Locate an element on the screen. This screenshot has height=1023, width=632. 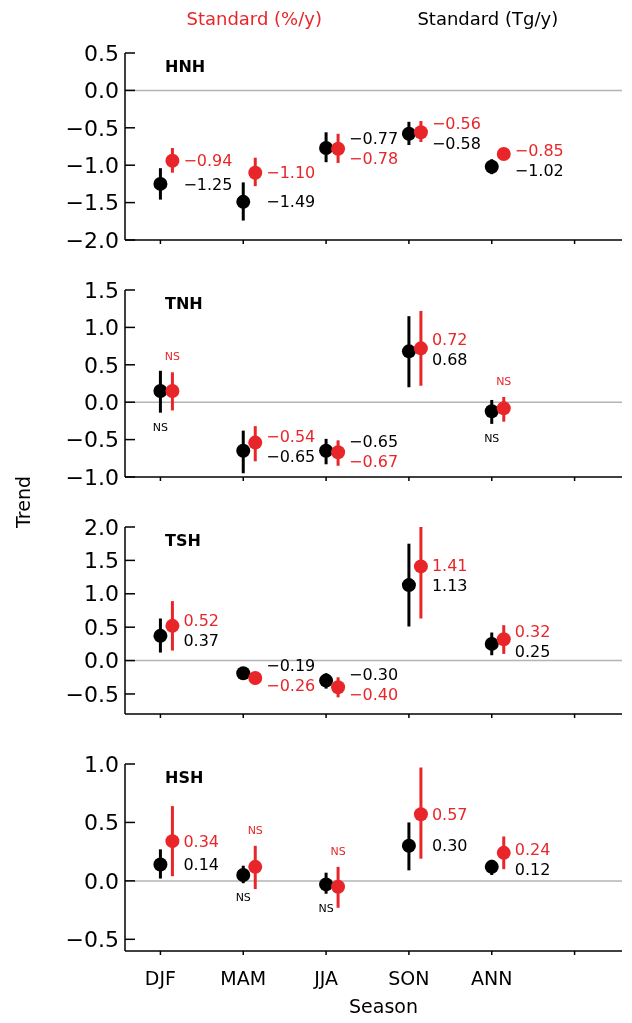
y-tick-label: 2.0 is located at coordinates (101, 527).